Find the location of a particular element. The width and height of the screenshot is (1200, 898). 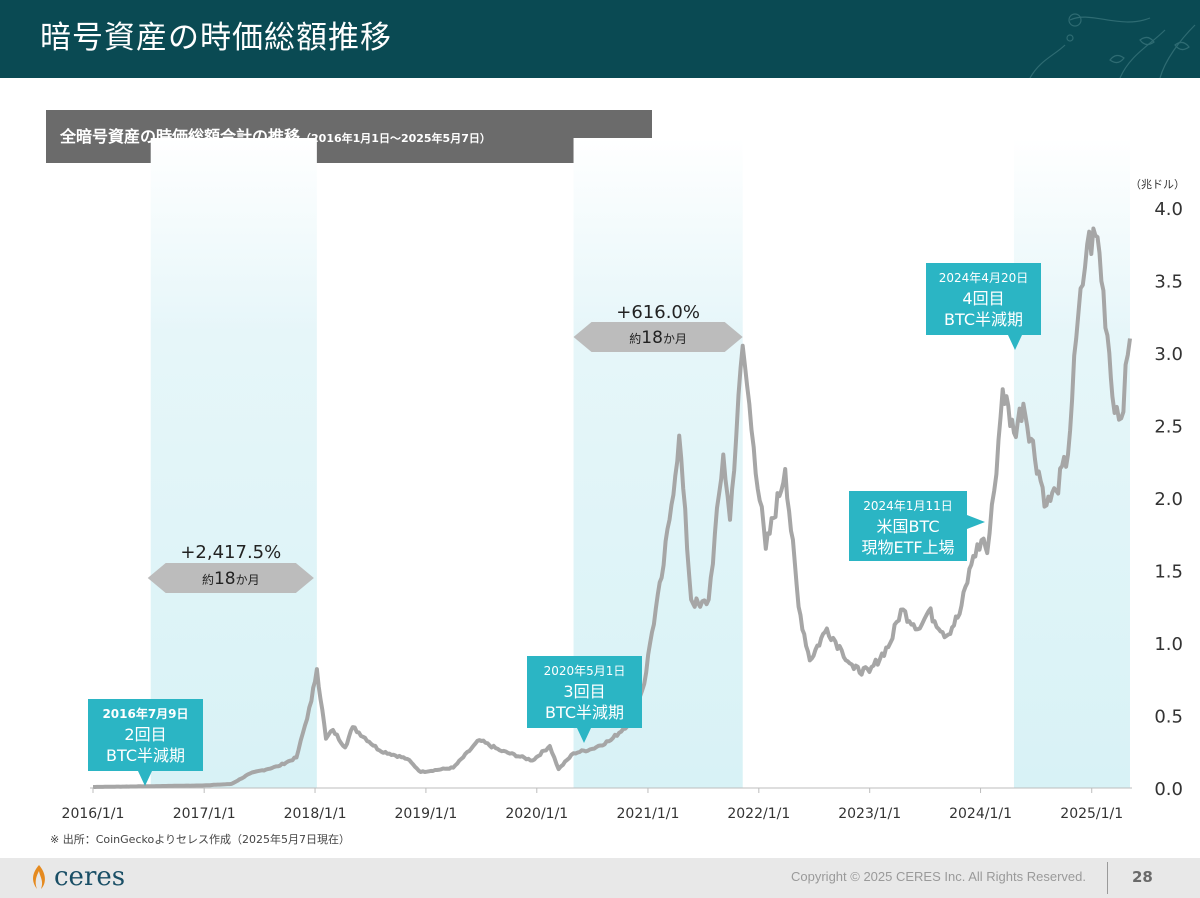

x-tick-label: 2020/1/1 is located at coordinates (536, 814).